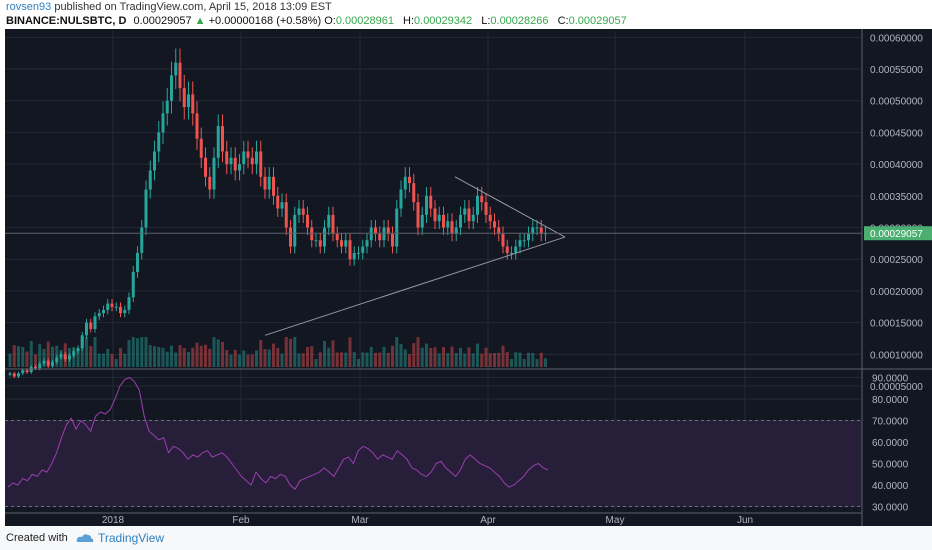  I want to click on time-tick-label: Mar, so click(360, 520).